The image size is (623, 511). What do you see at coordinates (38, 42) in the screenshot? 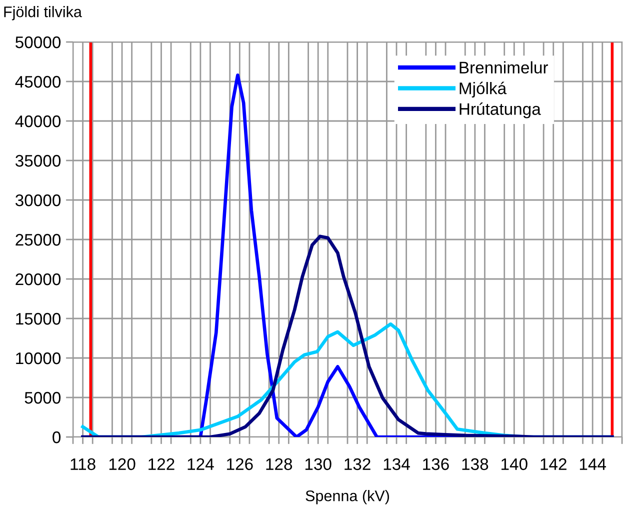
I see `y-tick-label: 50000` at bounding box center [38, 42].